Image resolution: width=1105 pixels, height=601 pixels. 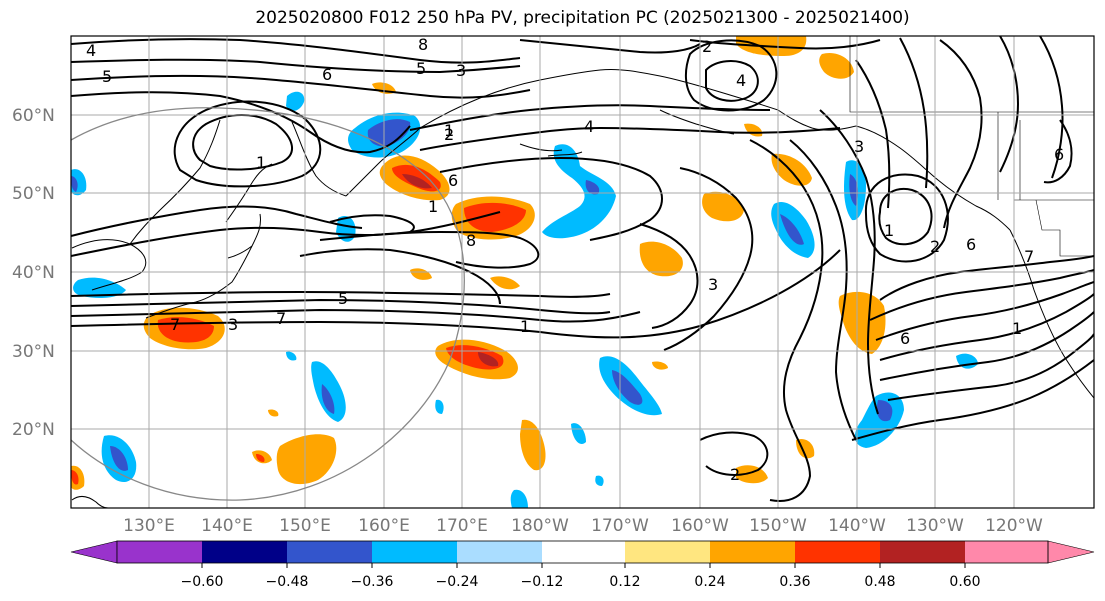 What do you see at coordinates (1014, 526) in the screenshot?
I see `lon-label: 120°W` at bounding box center [1014, 526].